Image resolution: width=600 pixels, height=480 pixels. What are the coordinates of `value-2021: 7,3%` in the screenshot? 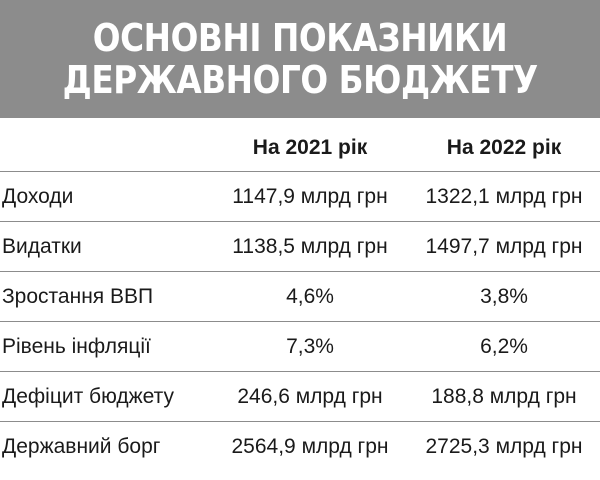 It's located at (310, 346).